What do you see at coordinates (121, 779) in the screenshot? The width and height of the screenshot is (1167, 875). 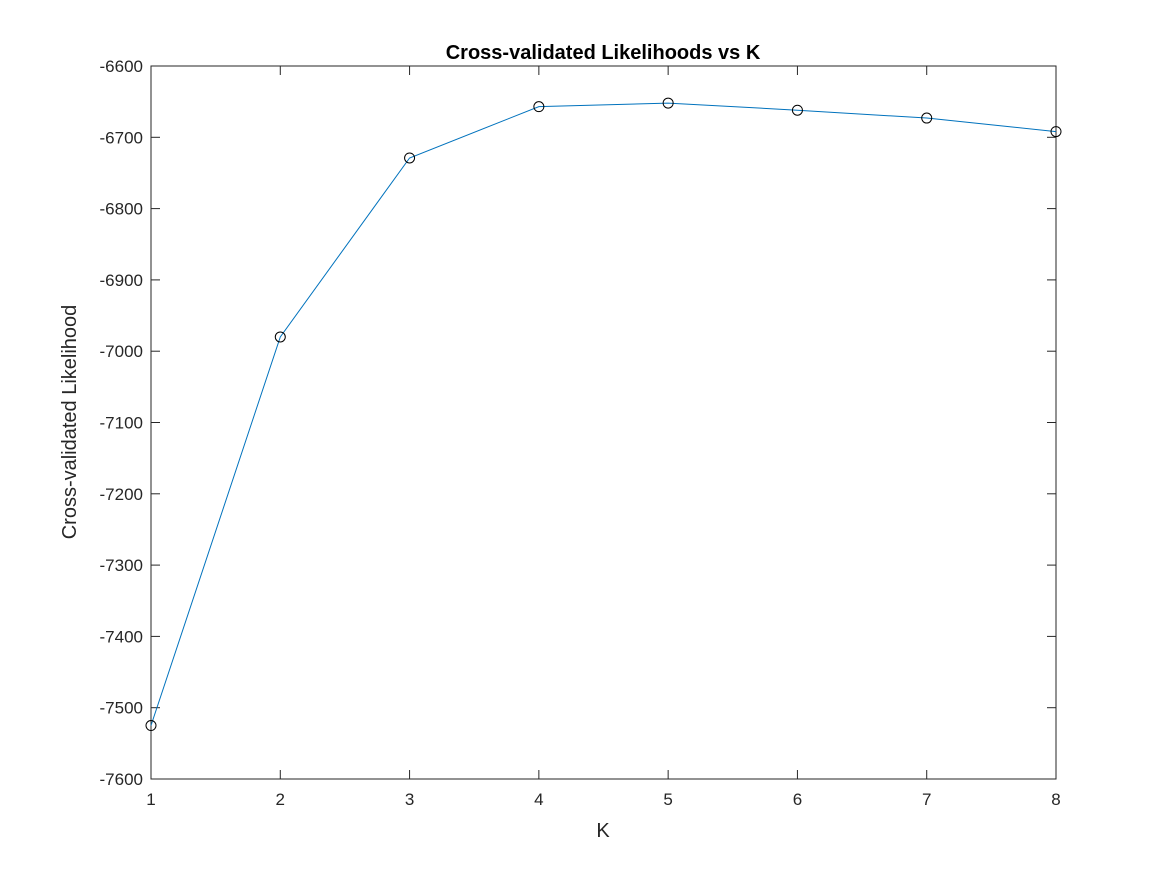 I see `y-tick-label: -7600` at bounding box center [121, 779].